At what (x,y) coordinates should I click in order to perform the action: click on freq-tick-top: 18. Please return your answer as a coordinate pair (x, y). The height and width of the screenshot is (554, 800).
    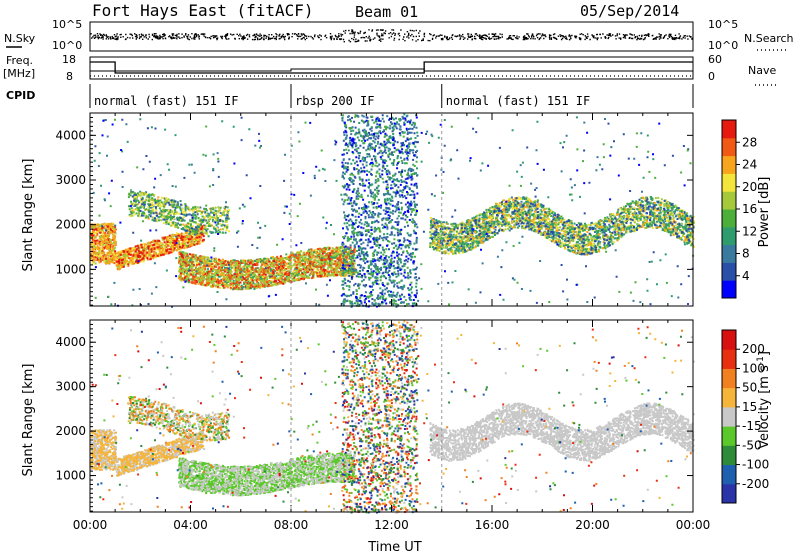
    Looking at the image, I should click on (69, 59).